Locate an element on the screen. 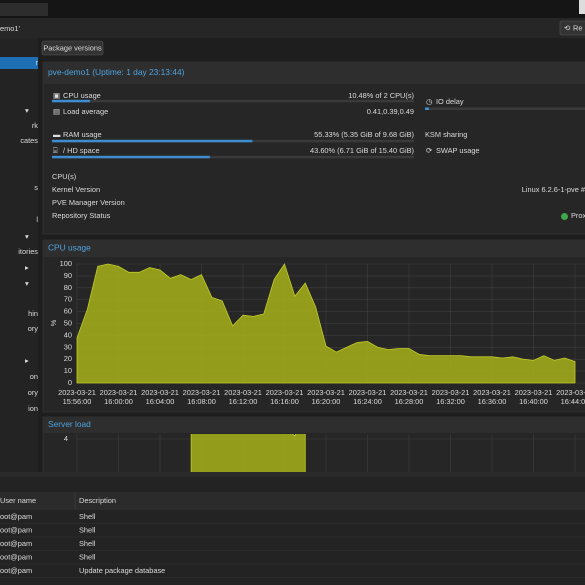  reload-button is located at coordinates (572, 28).